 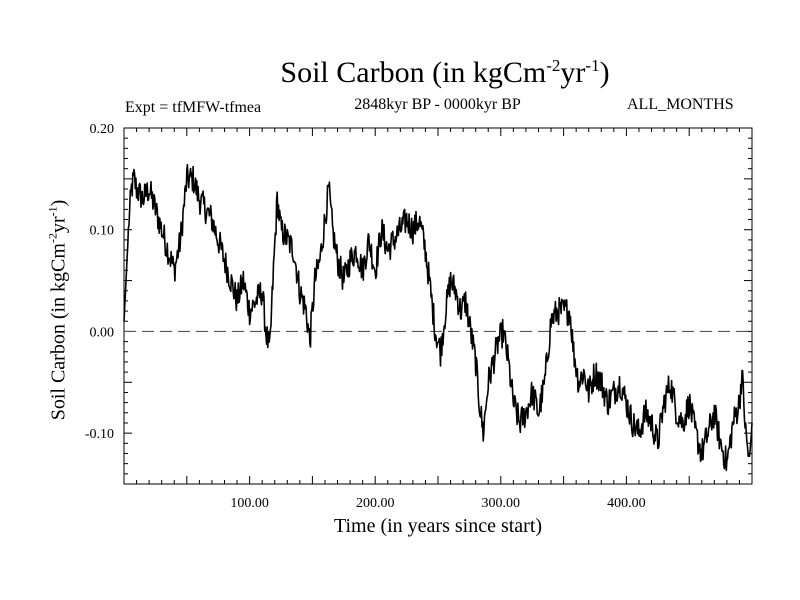 I want to click on months-label: ALL_MONTHS, so click(x=680, y=104).